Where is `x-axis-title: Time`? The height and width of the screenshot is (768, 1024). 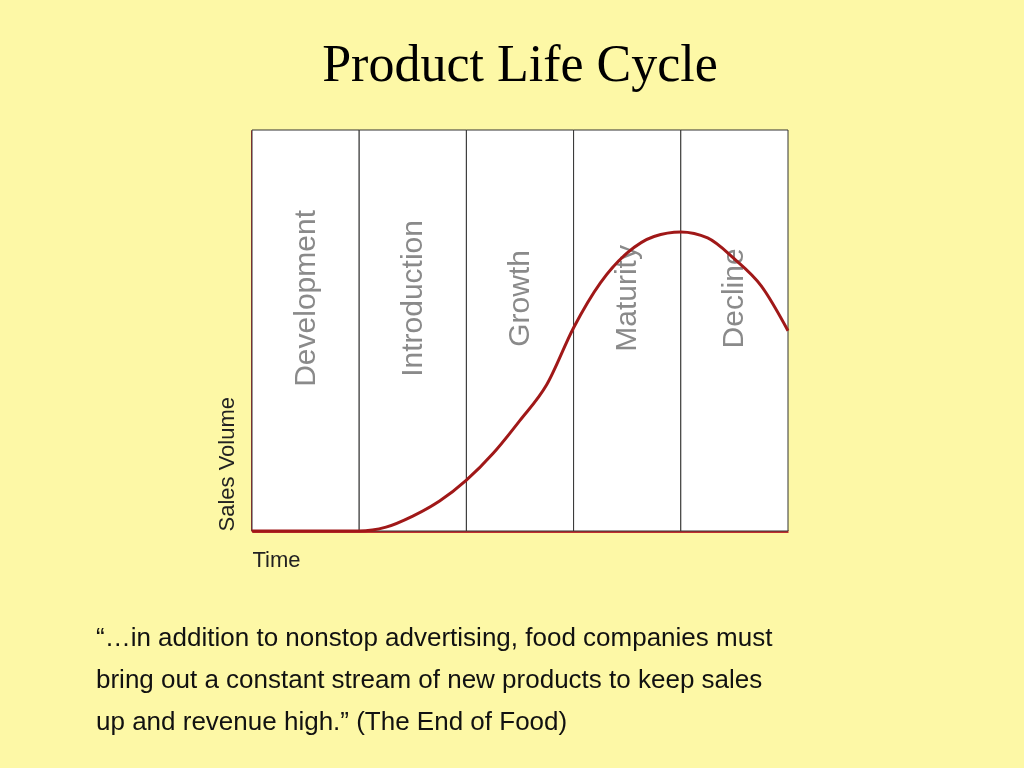 x-axis-title: Time is located at coordinates (276, 559).